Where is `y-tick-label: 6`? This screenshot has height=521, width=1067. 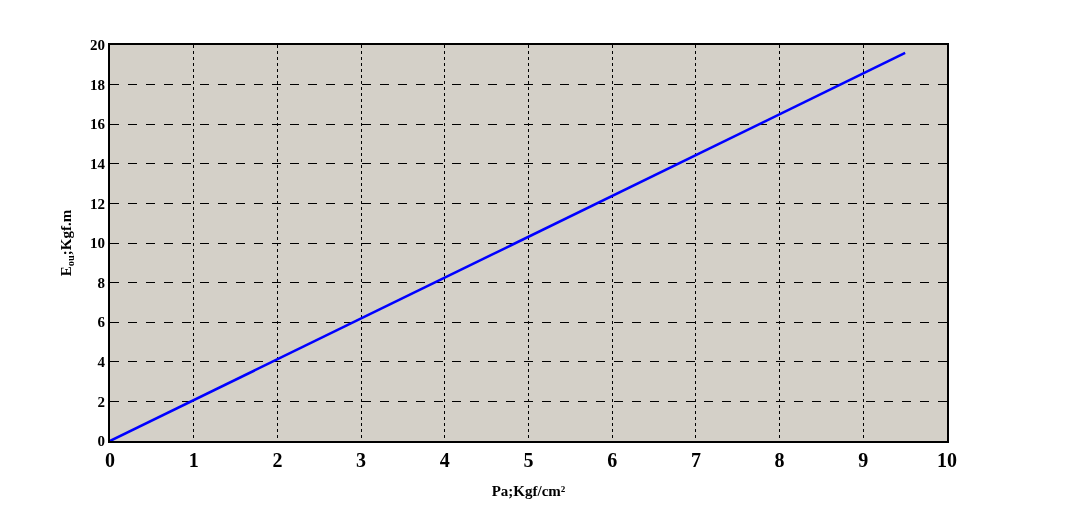 y-tick-label: 6 is located at coordinates (101, 322).